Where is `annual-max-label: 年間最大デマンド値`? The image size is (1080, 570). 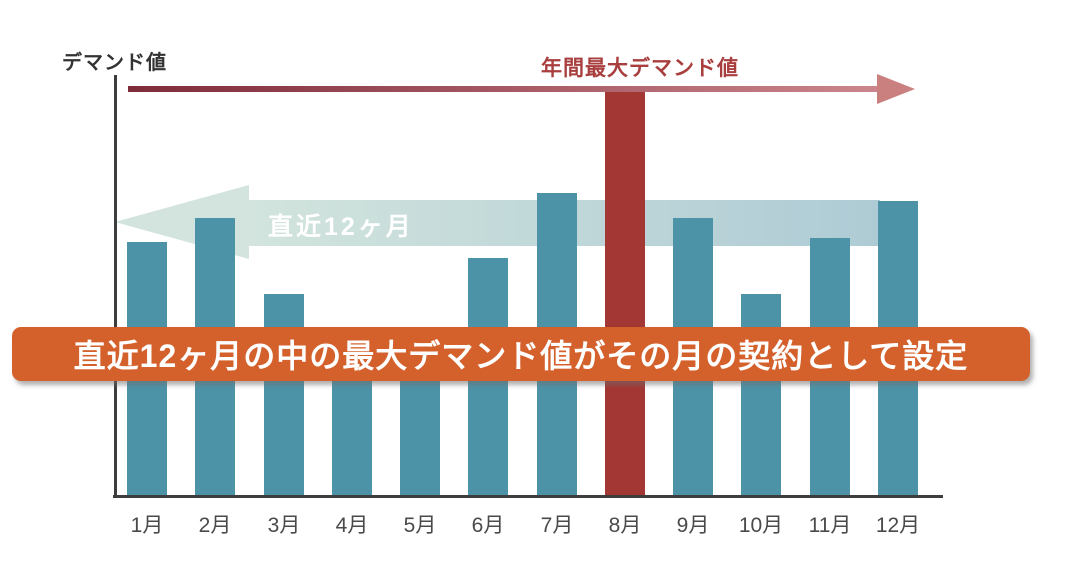
annual-max-label: 年間最大デマンド値 is located at coordinates (640, 68).